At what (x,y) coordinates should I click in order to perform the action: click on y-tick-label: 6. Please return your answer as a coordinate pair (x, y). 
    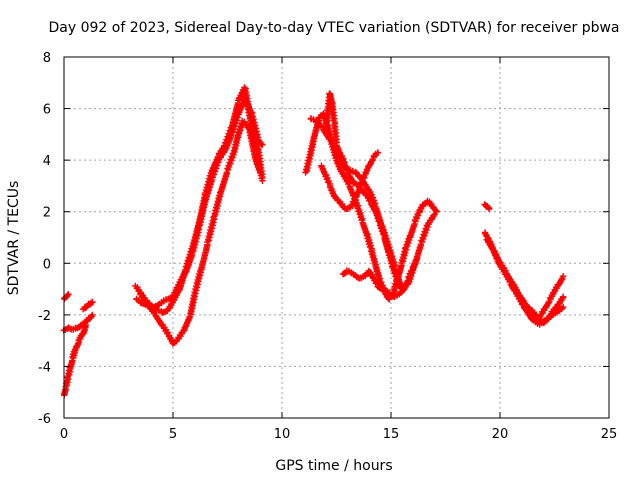
    Looking at the image, I should click on (47, 110).